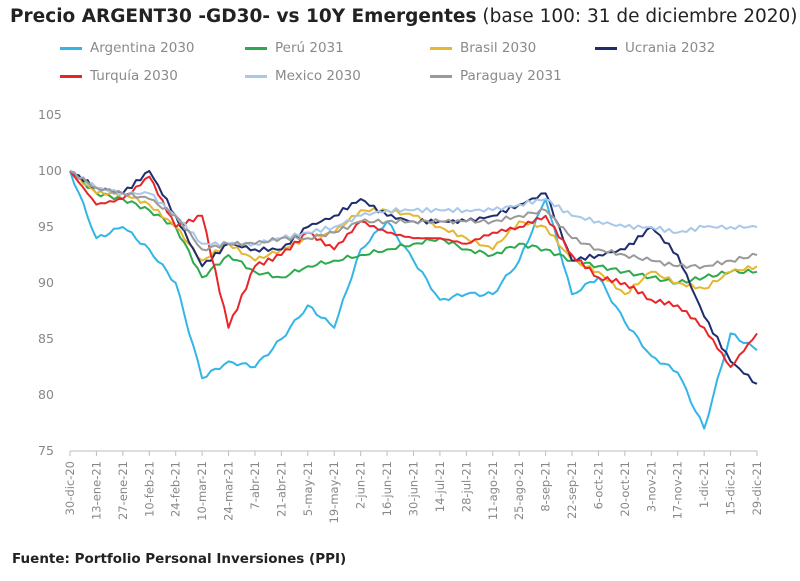  I want to click on legend-item: Paraguay 2031, so click(496, 76).